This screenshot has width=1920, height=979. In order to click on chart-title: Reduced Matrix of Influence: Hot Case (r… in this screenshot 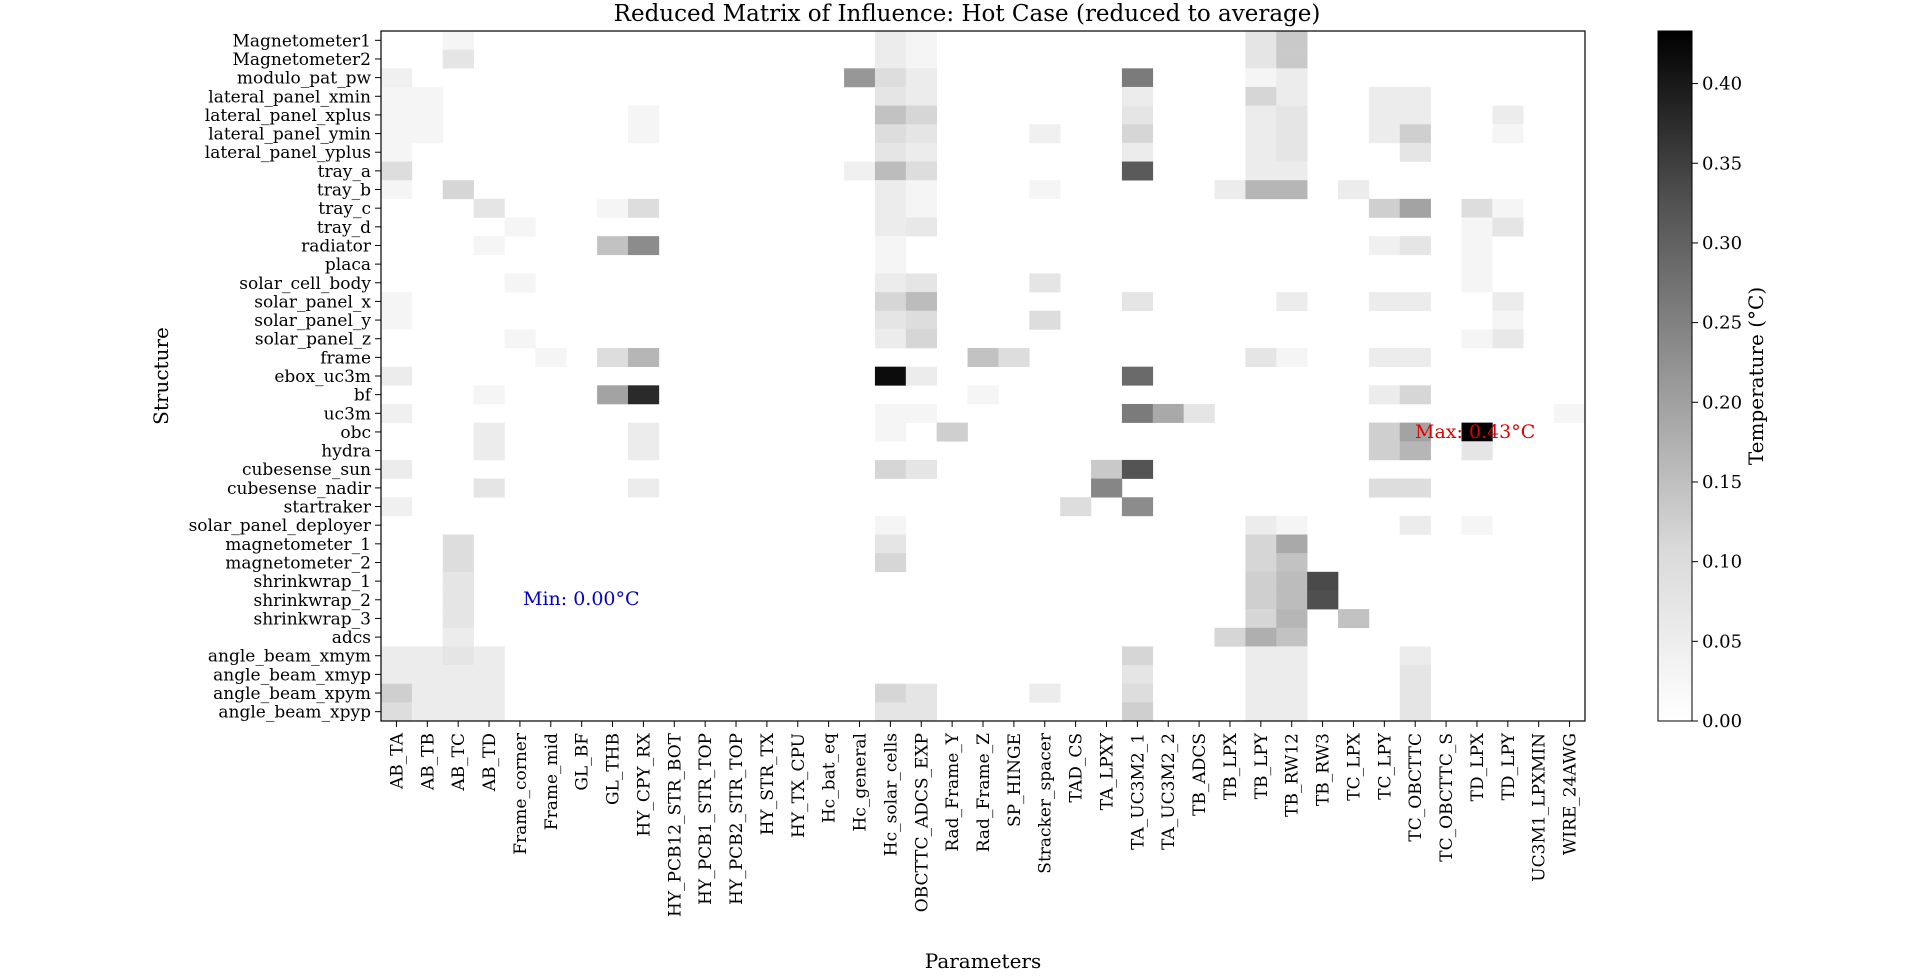, I will do `click(967, 14)`.